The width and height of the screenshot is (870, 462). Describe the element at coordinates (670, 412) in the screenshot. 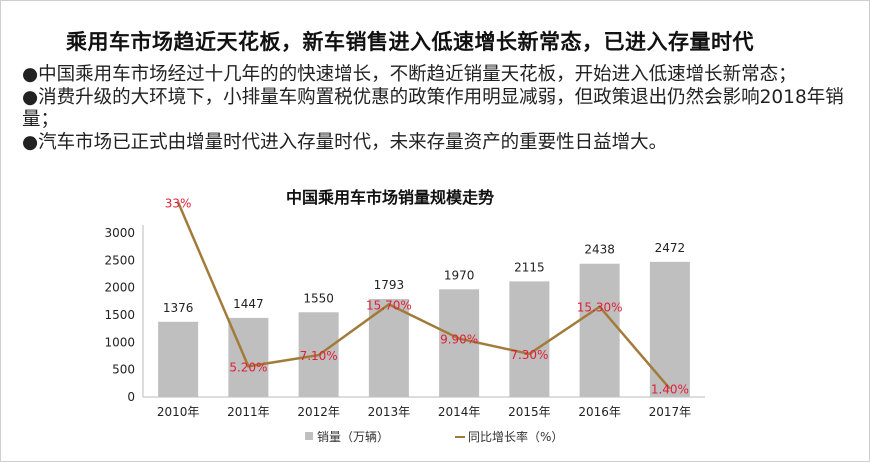

I see `x-tick-label: 2017年` at that location.